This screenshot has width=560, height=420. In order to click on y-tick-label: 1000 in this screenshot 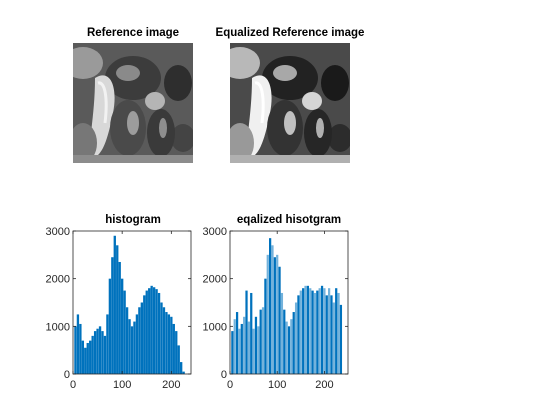, I will do `click(58, 327)`.